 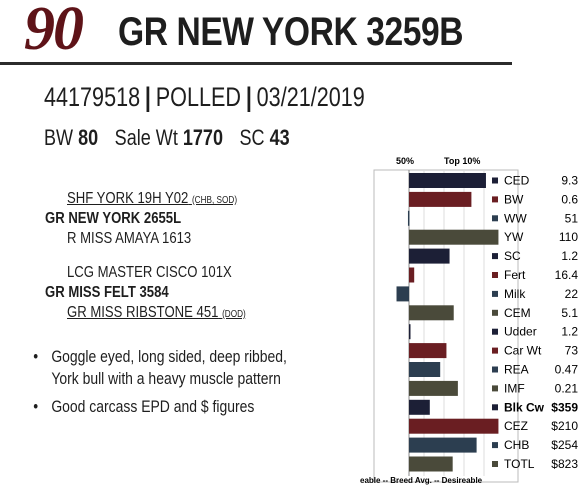 I want to click on epd-value: $359, so click(x=564, y=407).